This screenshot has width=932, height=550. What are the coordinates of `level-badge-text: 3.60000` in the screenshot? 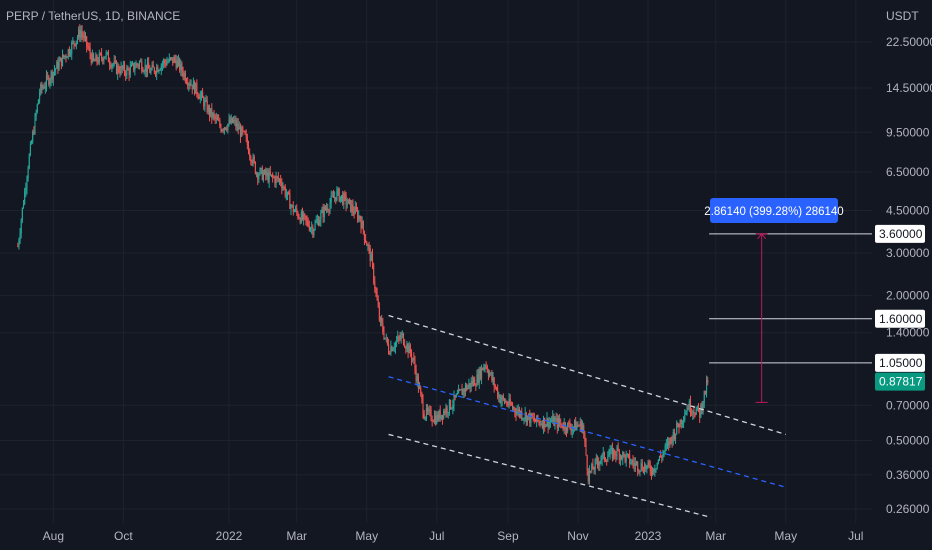 It's located at (901, 234).